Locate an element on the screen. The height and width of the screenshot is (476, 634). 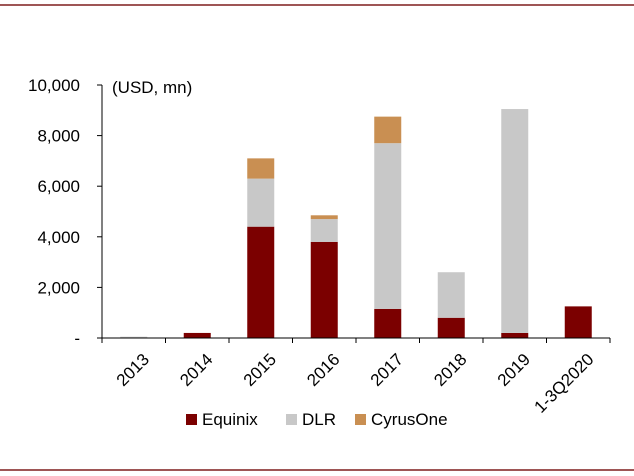
bar-dlr-2016 is located at coordinates (324, 230).